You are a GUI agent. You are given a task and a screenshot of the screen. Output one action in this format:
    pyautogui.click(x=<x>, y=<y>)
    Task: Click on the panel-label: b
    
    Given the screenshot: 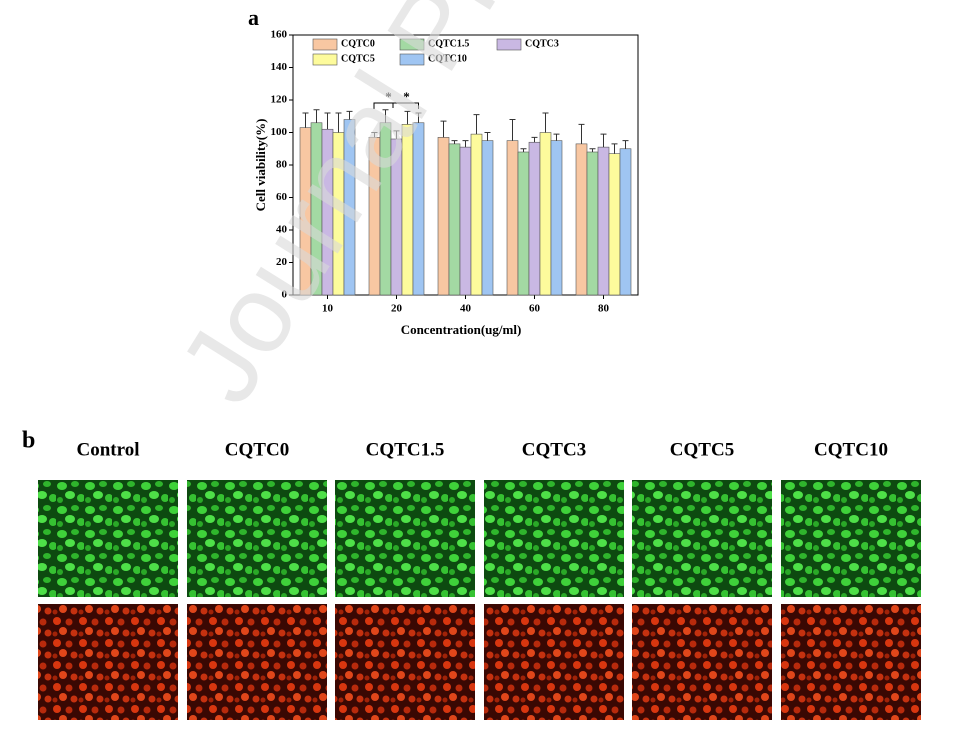 What is the action you would take?
    pyautogui.click(x=28, y=441)
    